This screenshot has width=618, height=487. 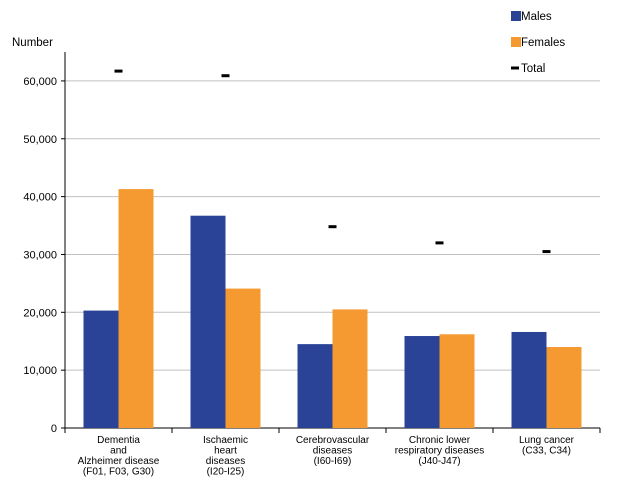 What do you see at coordinates (533, 69) in the screenshot?
I see `legend-label-total: Total` at bounding box center [533, 69].